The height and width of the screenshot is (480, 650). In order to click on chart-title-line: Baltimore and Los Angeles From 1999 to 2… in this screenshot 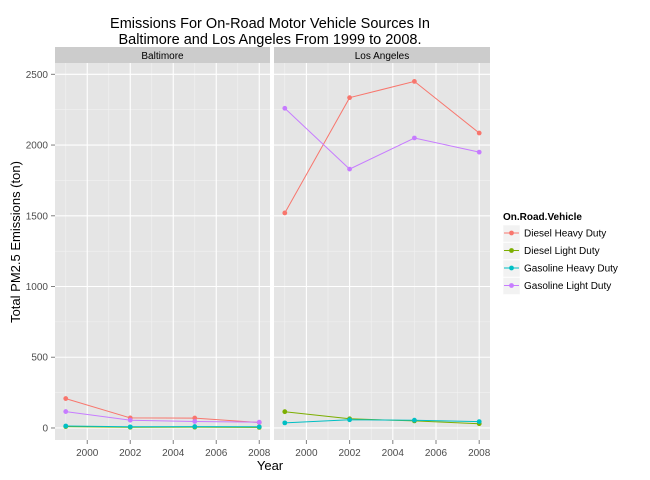, I will do `click(269, 40)`.